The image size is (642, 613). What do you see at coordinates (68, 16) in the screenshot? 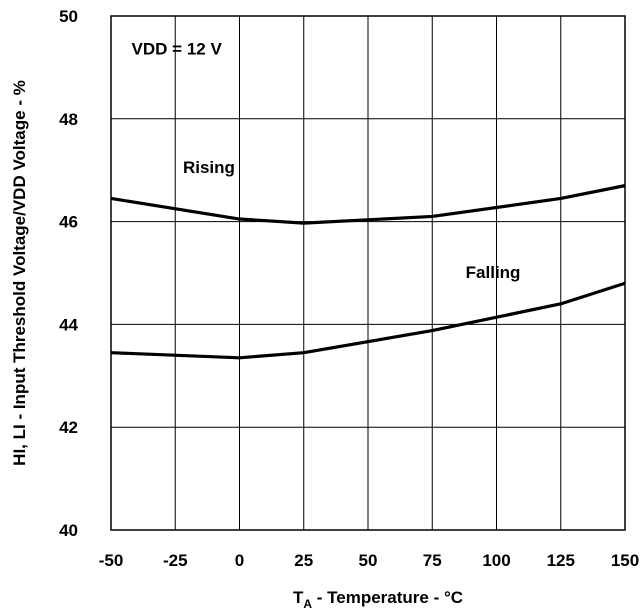
I see `y-tick-label: 50` at bounding box center [68, 16].